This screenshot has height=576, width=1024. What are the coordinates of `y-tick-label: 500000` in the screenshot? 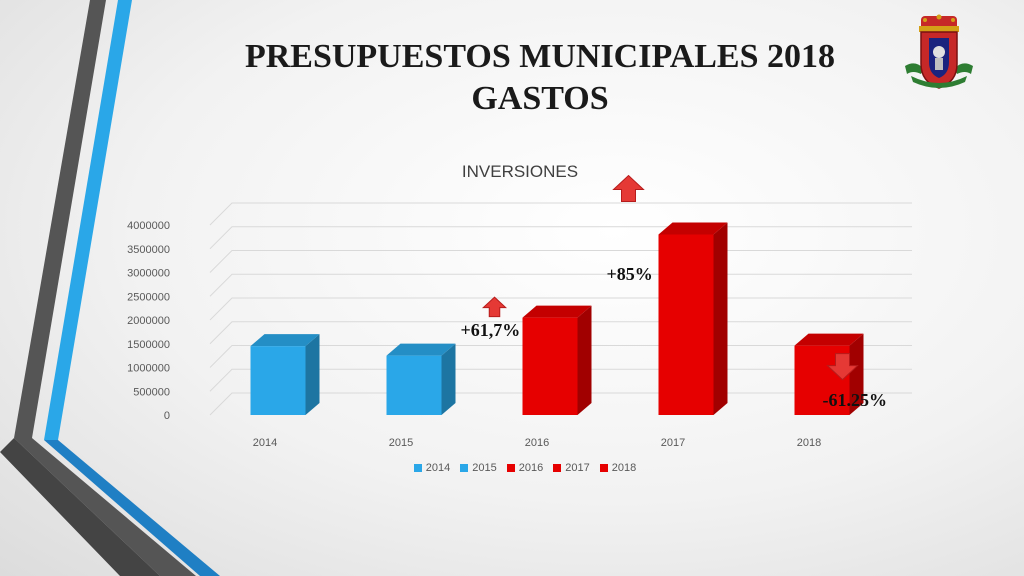 It's located at (151, 392).